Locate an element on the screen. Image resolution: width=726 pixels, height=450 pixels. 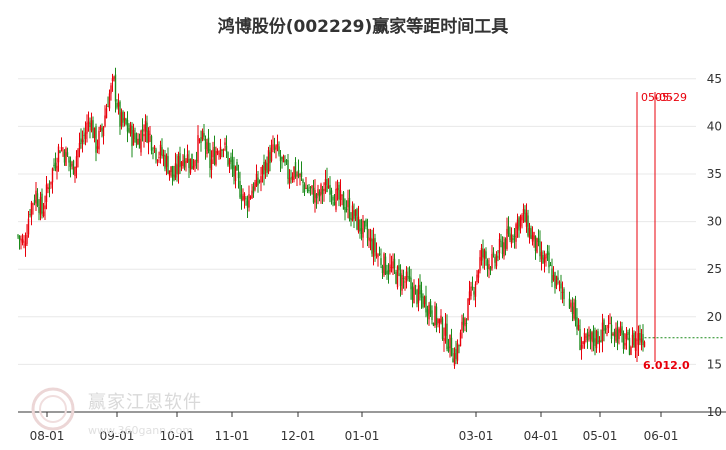
x-tick-label: 12-01 is located at coordinates (298, 436).